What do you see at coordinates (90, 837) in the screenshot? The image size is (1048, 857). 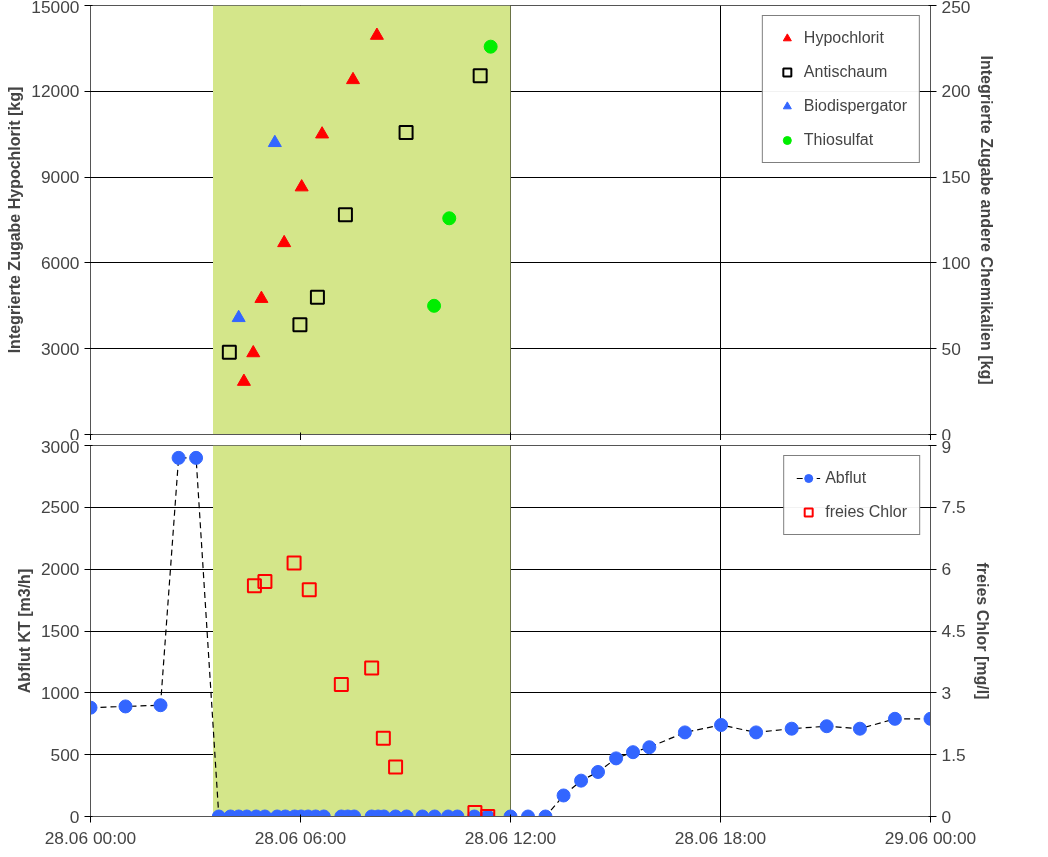 I see `x-tick-label: 28.06 00:00` at bounding box center [90, 837].